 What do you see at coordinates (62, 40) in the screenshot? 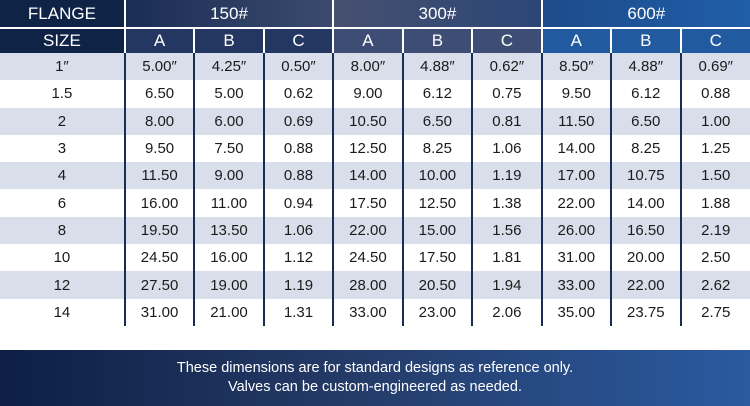
I see `size-header: SIZE` at bounding box center [62, 40].